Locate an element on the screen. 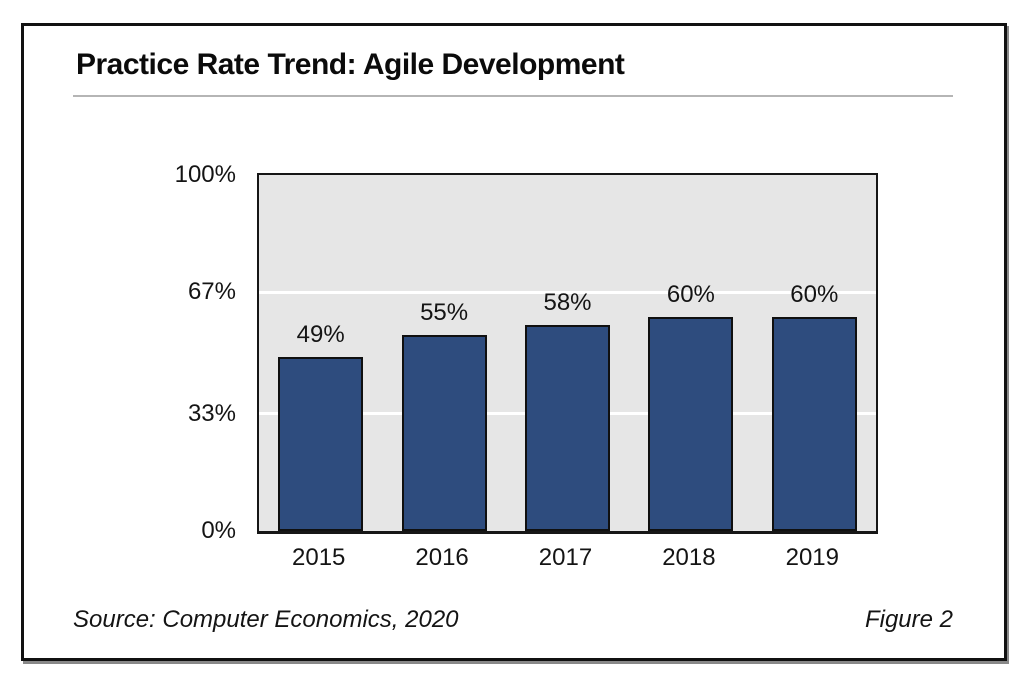 Image resolution: width=1030 pixels, height=687 pixels. y-tick-label: 67% is located at coordinates (211, 292).